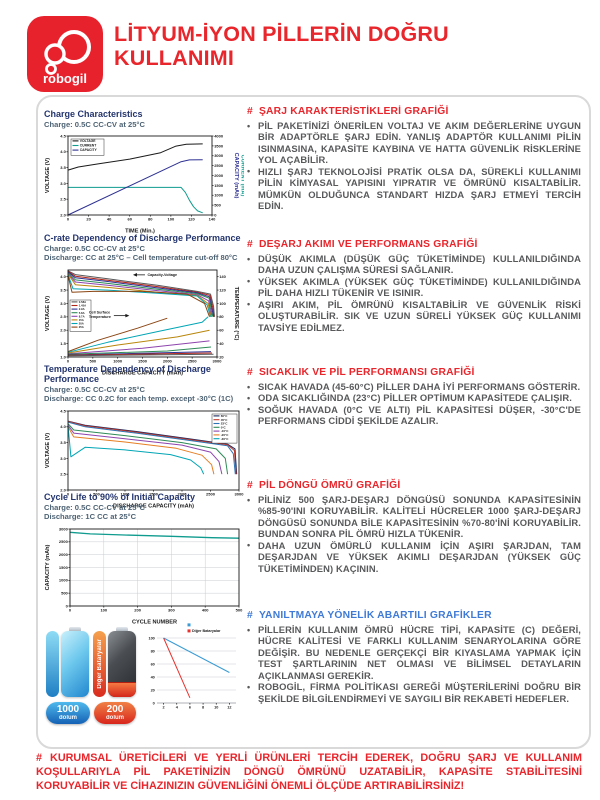  I want to click on svg-text: 4000, so click(219, 136).